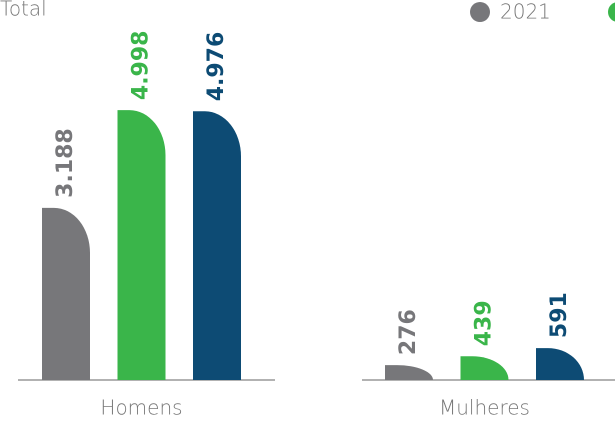 This screenshot has width=615, height=421. Describe the element at coordinates (23, 10) in the screenshot. I see `chart-title: Total` at that location.